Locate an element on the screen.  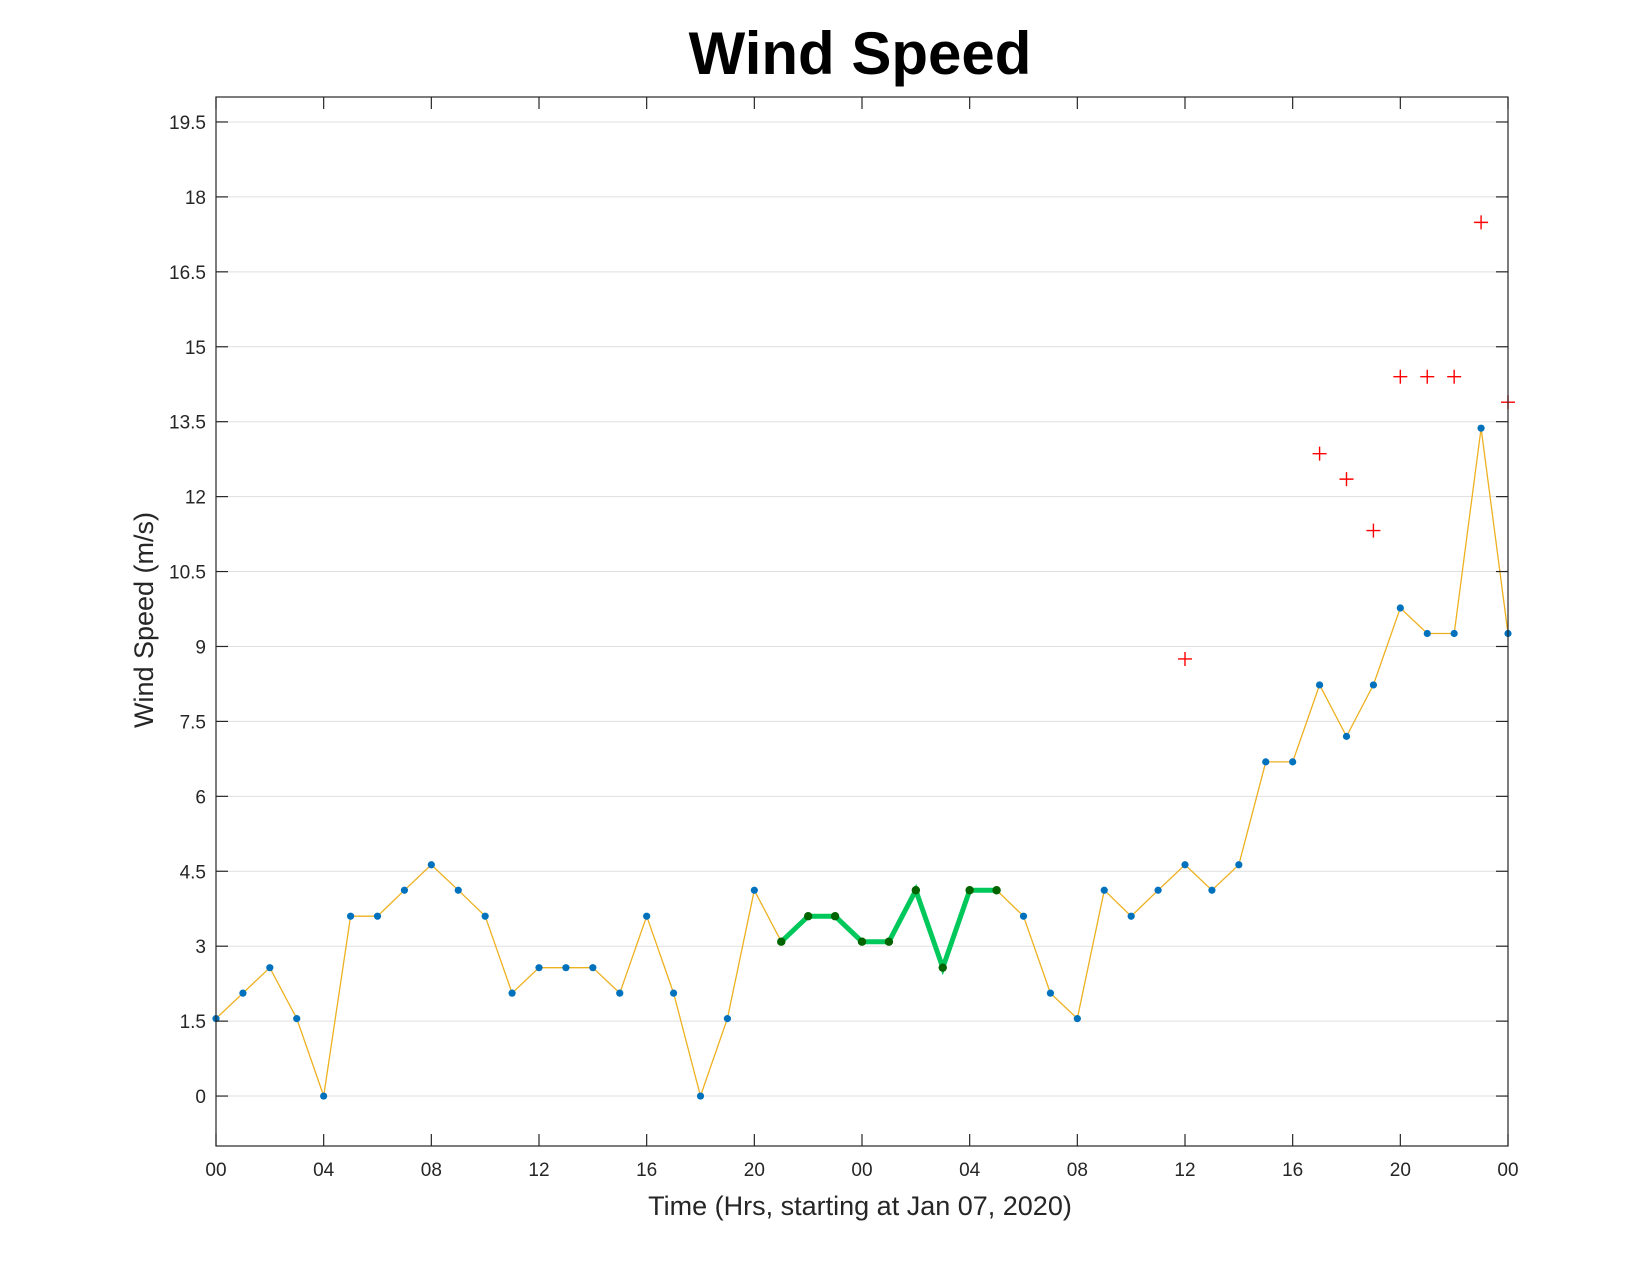
highlight-line is located at coordinates (888, 929).